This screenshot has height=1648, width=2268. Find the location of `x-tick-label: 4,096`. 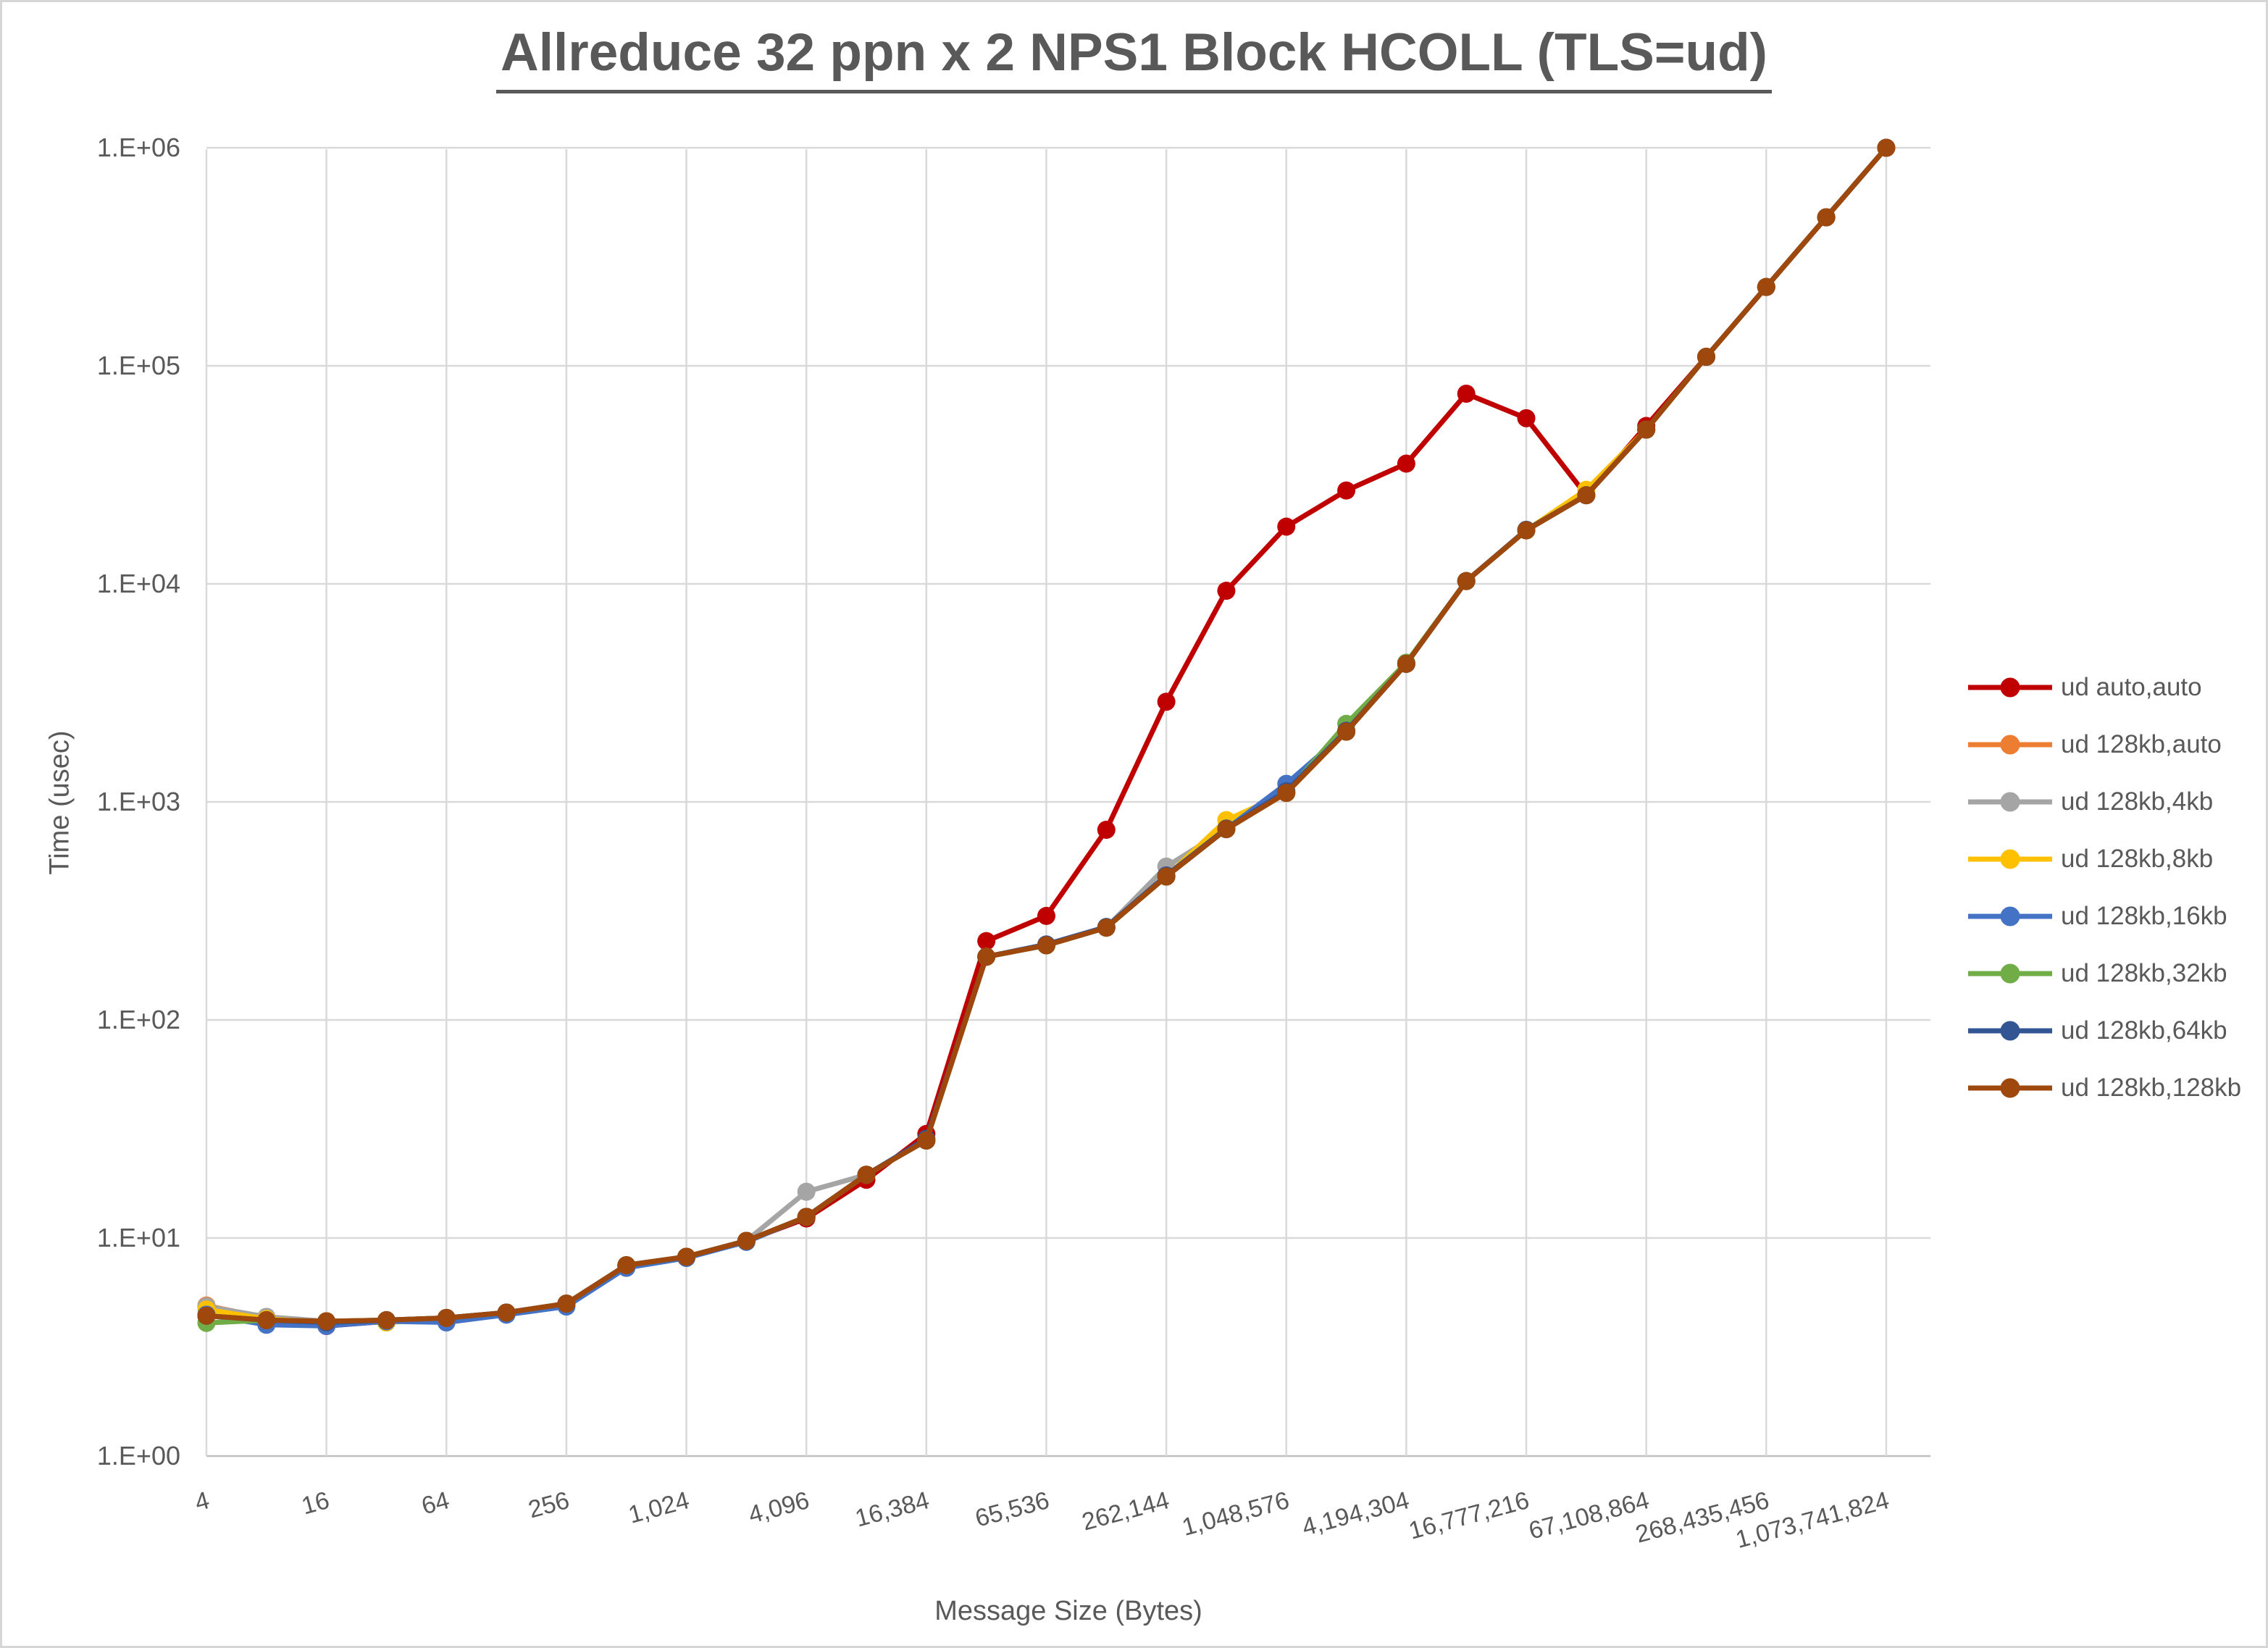

x-tick-label: 4,096 is located at coordinates (779, 1507).